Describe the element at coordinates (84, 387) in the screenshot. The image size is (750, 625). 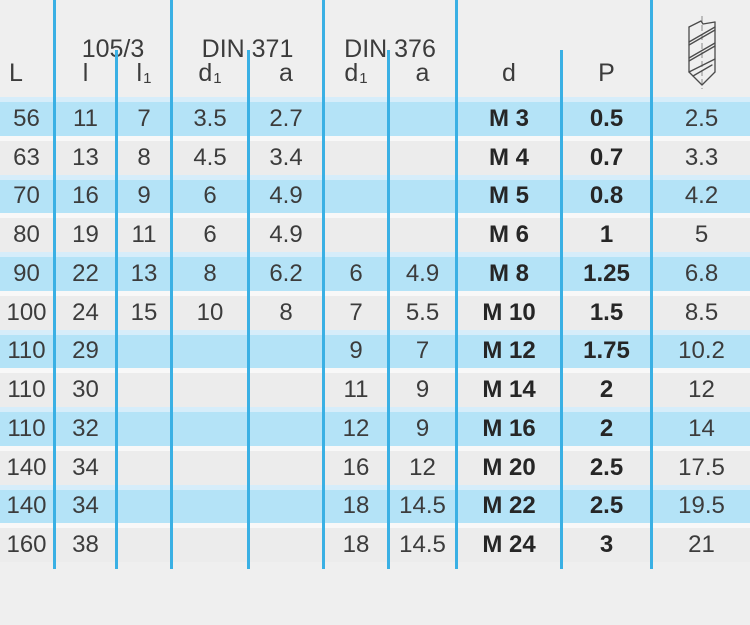
I see `cell-l: 30` at that location.